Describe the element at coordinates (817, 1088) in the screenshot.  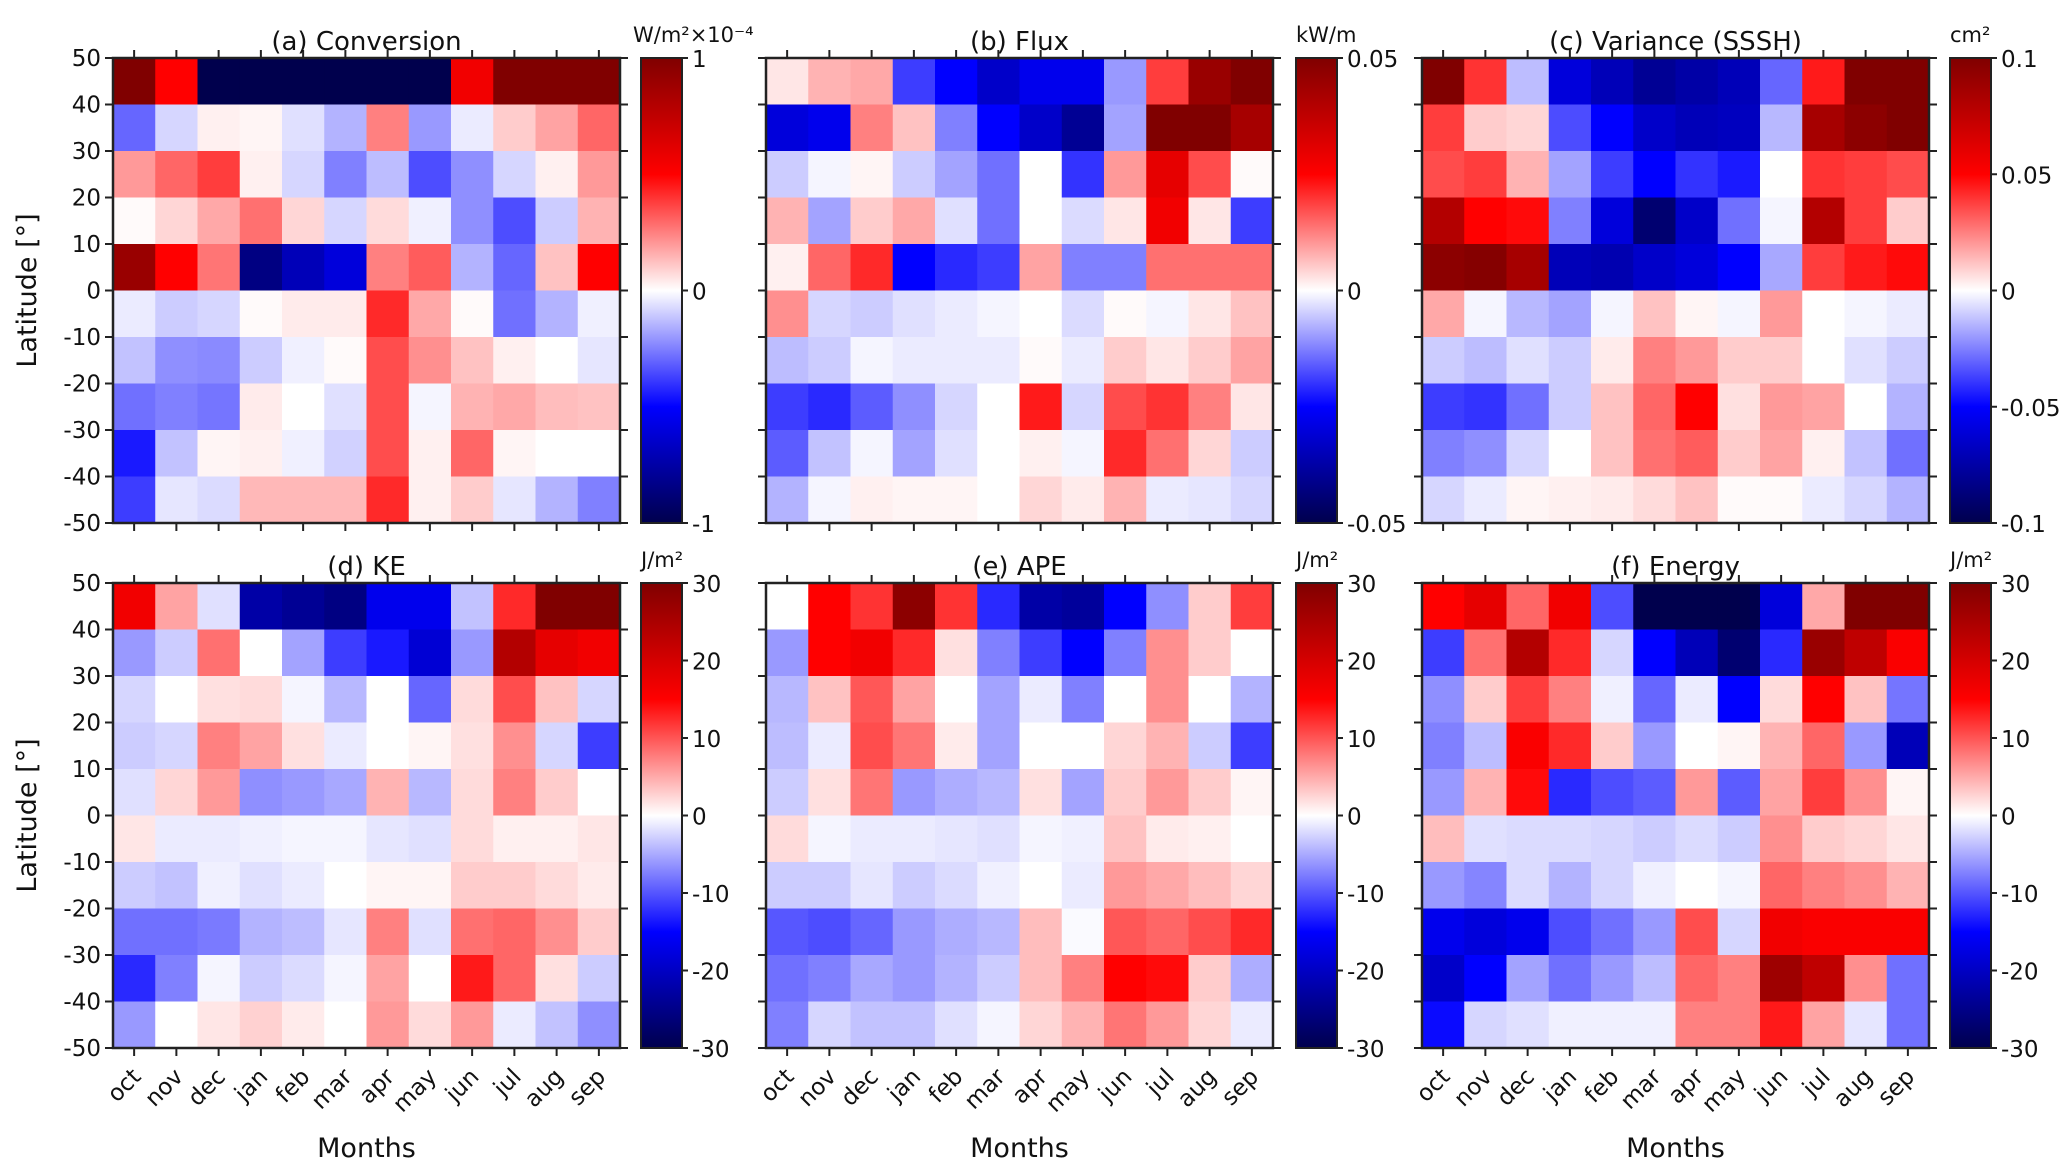
I see `x-tick-label: nov` at that location.